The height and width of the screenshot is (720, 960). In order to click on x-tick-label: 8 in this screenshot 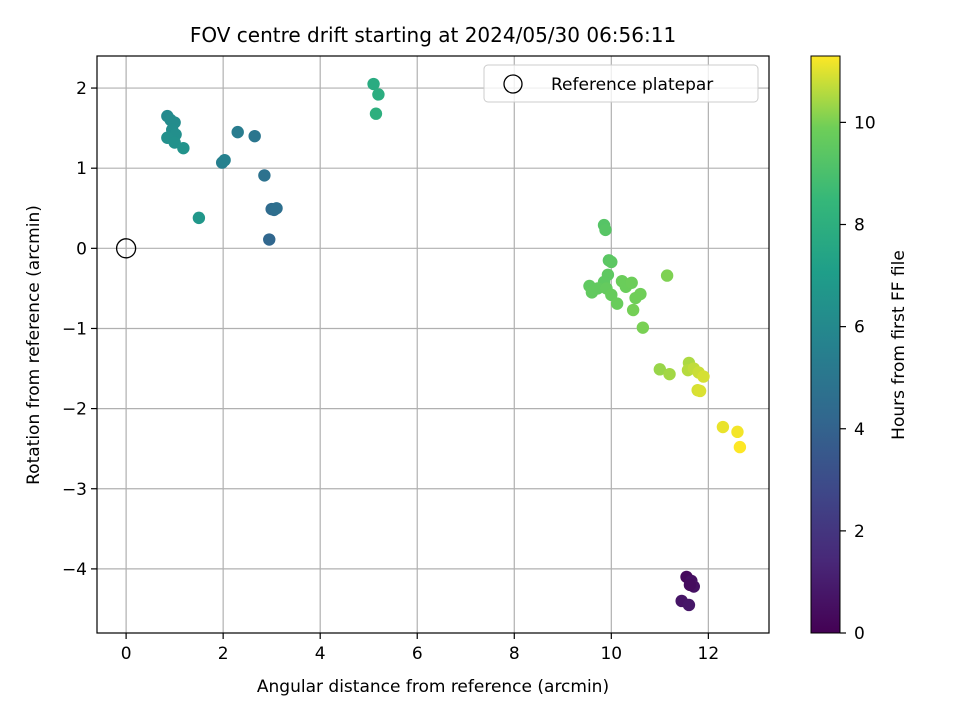, I will do `click(514, 654)`.